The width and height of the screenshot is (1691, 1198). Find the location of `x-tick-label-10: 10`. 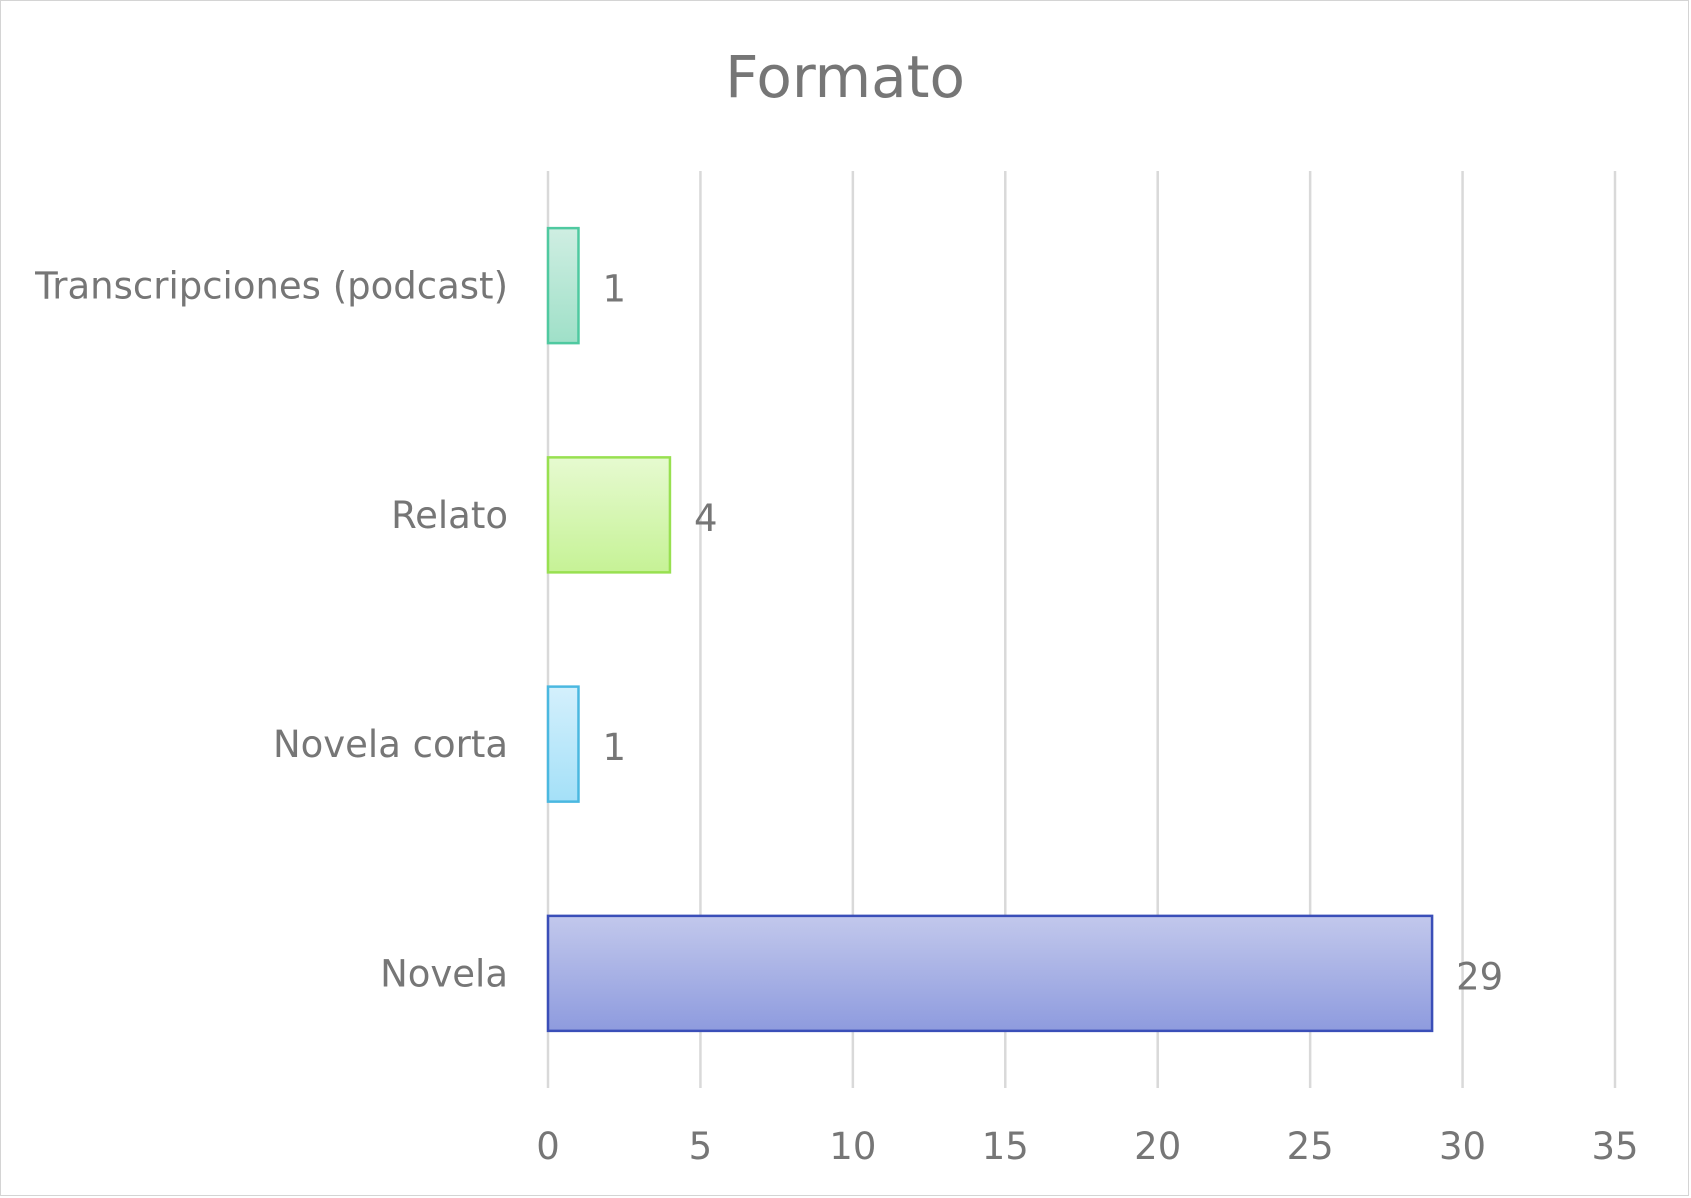

x-tick-label-10: 10 is located at coordinates (852, 1146).